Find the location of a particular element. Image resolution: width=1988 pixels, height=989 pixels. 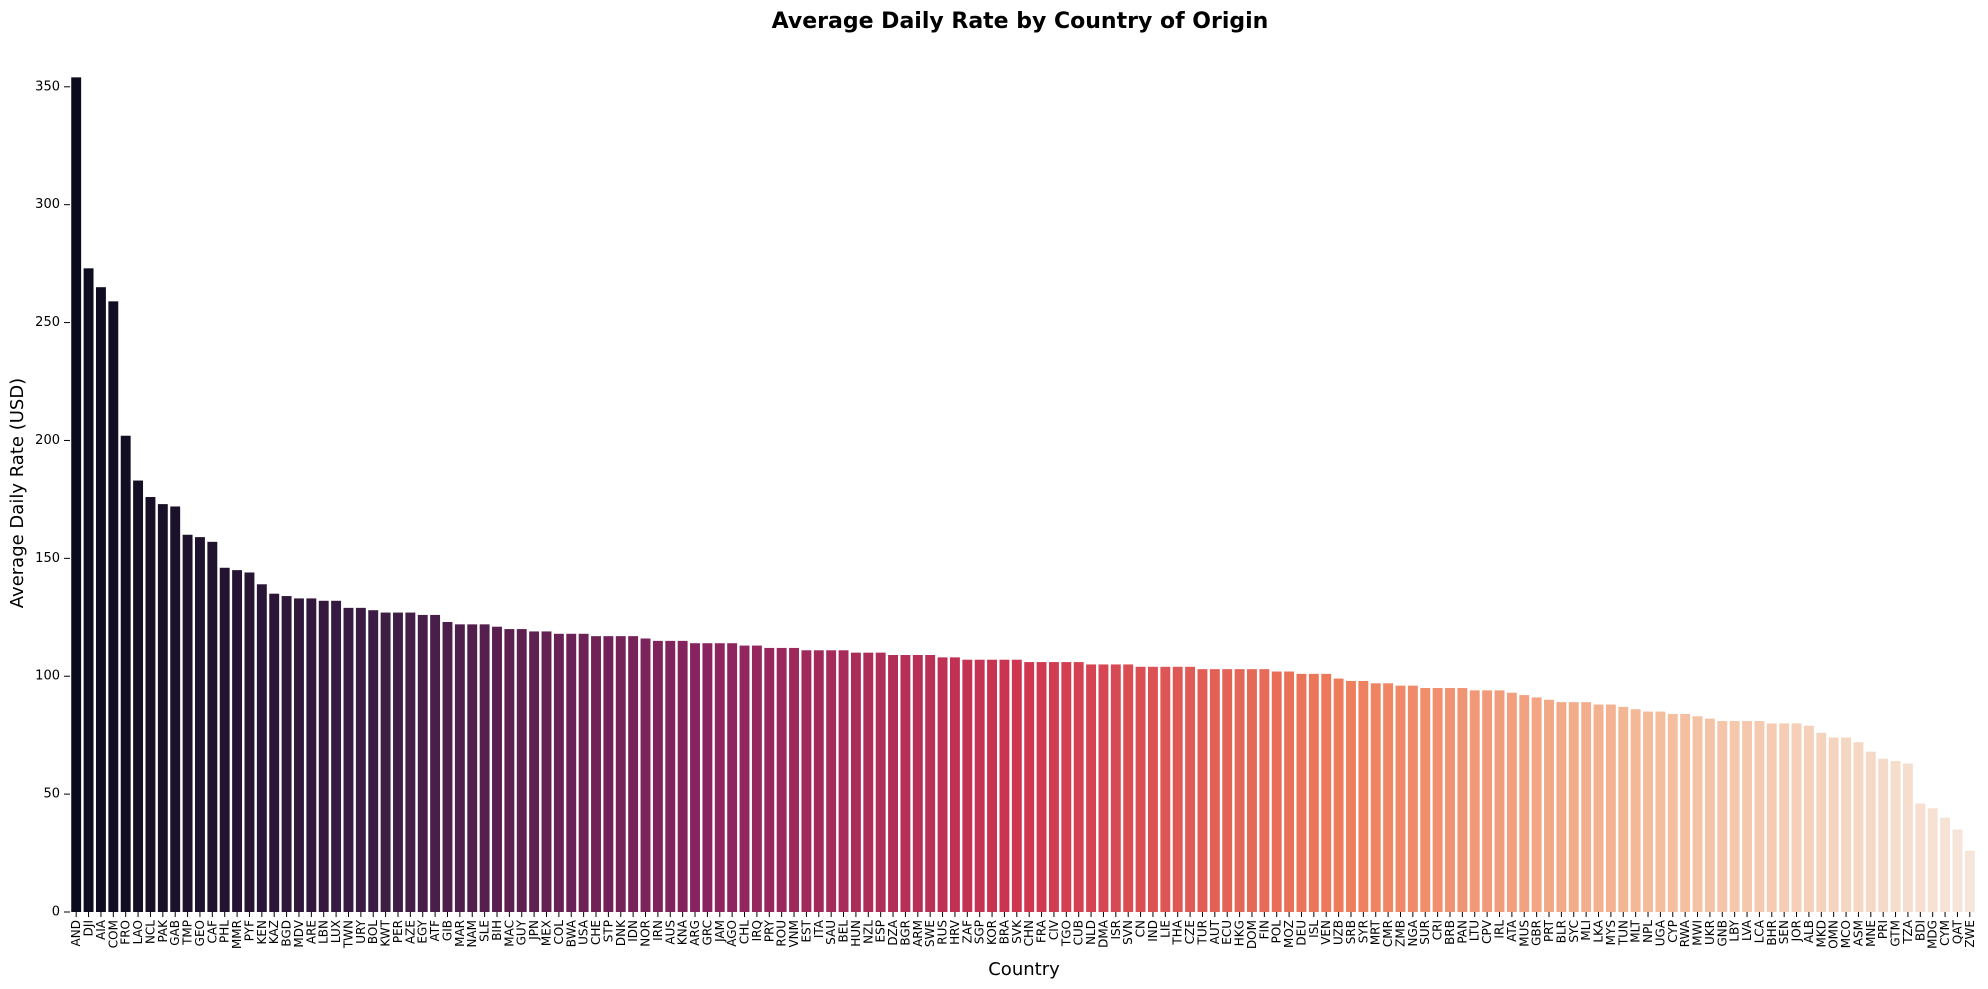

y-tick-label: 300 is located at coordinates (47, 204).